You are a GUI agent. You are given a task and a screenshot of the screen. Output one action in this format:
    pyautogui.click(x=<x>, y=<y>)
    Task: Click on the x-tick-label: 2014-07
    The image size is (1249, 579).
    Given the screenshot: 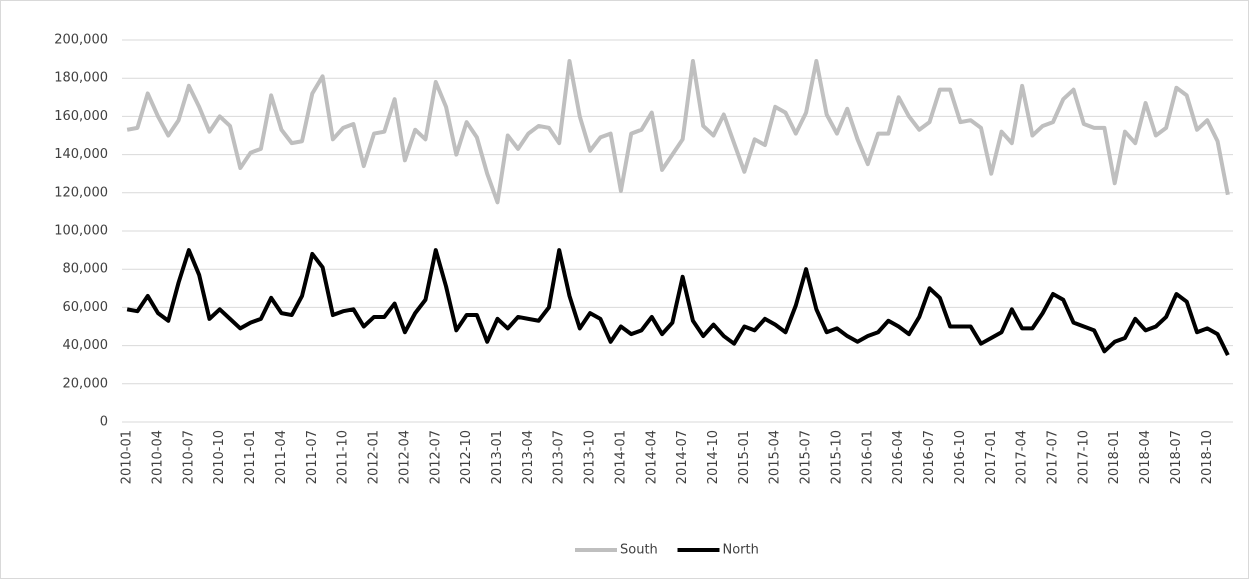 What is the action you would take?
    pyautogui.click(x=682, y=457)
    